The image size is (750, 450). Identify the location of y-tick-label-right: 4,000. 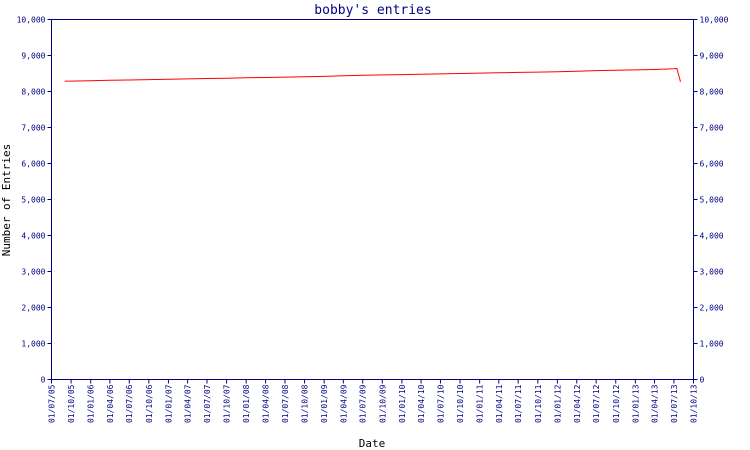
(712, 236).